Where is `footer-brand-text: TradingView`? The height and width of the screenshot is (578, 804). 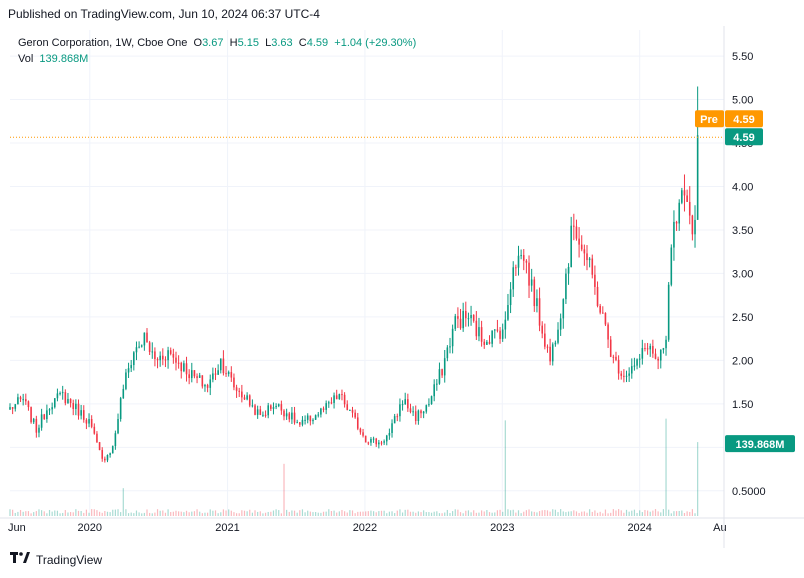 footer-brand-text: TradingView is located at coordinates (69, 560).